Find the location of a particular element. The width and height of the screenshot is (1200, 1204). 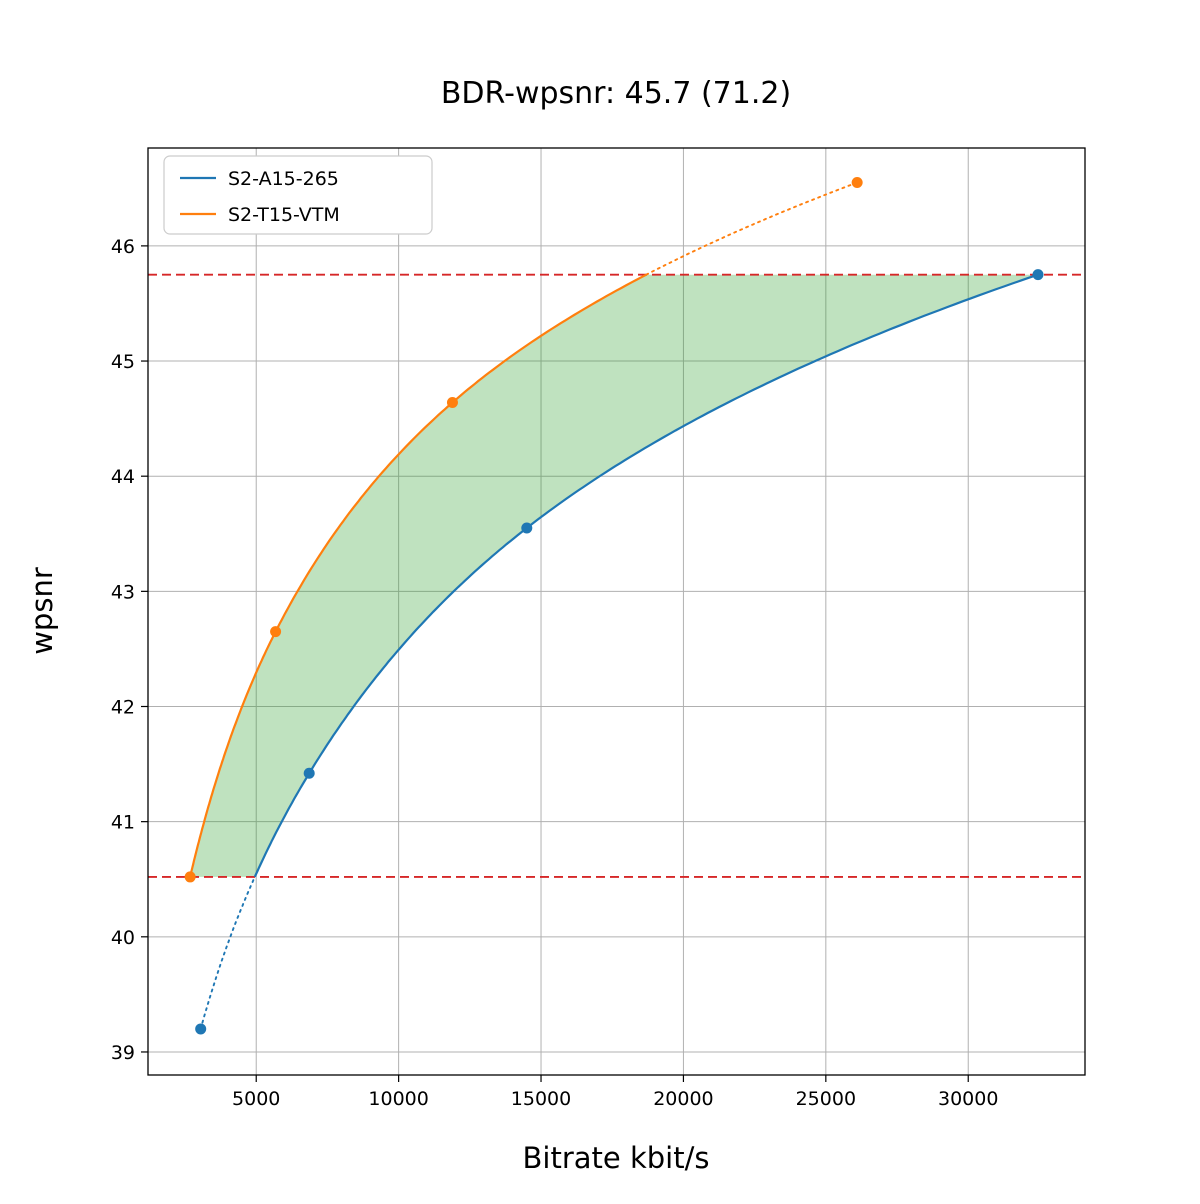

chart-title: BDR-wpsnr: 45.7 (71.2) is located at coordinates (616, 93).